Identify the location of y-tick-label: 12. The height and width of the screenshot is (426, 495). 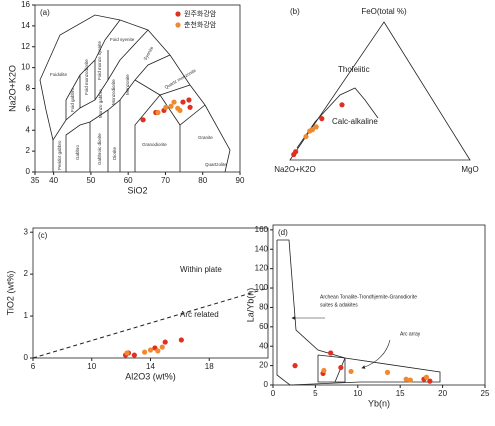
(25, 46).